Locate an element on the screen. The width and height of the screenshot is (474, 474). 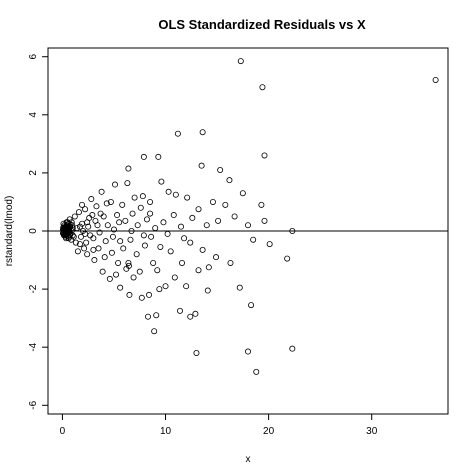
x-tick-label: 30 is located at coordinates (372, 431).